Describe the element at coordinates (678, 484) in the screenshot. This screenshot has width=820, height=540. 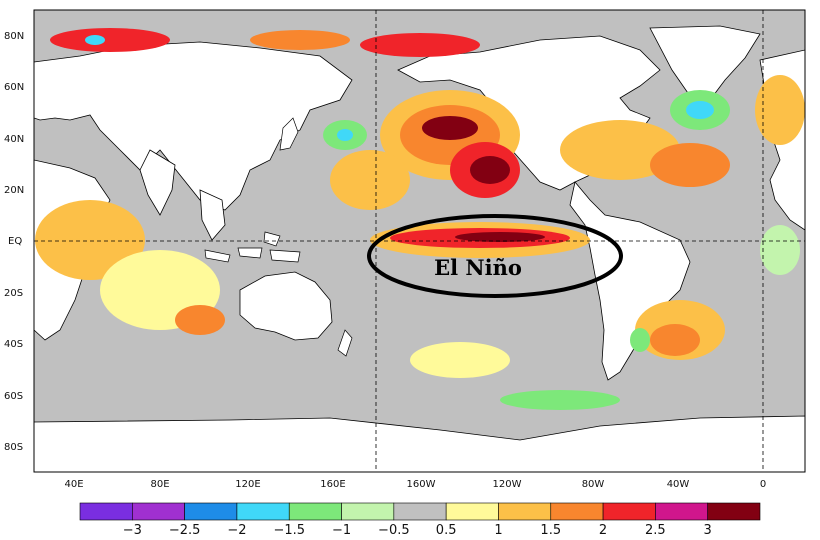
I see `lon-tick-label: 40W` at that location.